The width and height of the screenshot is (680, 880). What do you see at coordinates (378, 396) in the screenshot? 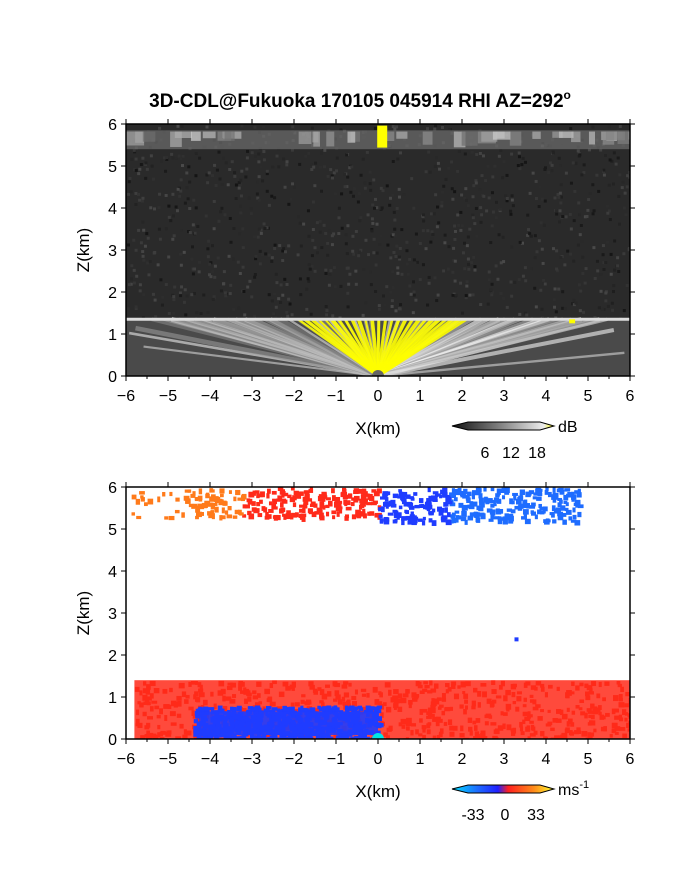
I see `x-tick-label: 0` at bounding box center [378, 396].